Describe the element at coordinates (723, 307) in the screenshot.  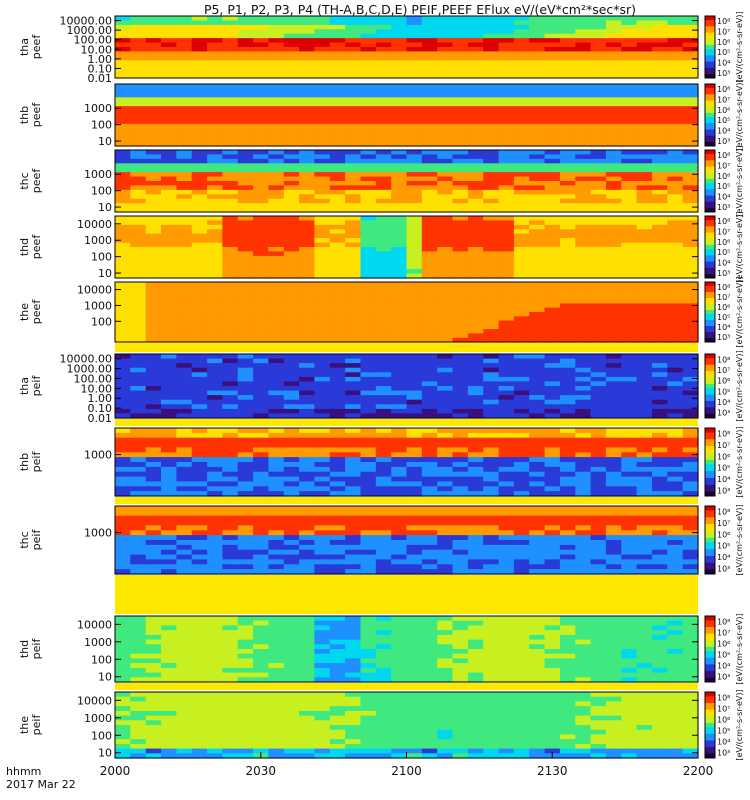
I see `colorbar-tick-label: 10⁶` at that location.